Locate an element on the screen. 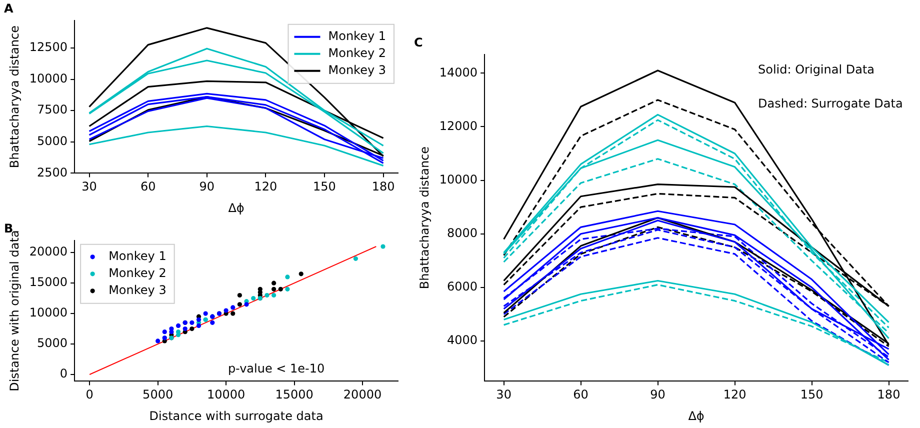  x-tick-label: 15000 is located at coordinates (294, 395).